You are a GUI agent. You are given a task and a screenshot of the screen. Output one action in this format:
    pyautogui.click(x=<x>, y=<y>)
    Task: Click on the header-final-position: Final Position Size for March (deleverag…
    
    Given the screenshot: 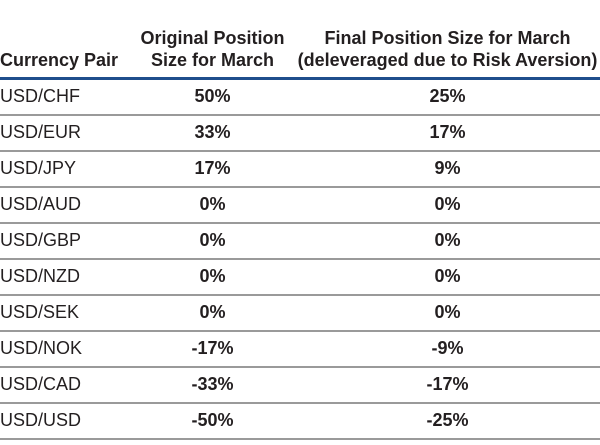 What is the action you would take?
    pyautogui.click(x=447, y=40)
    